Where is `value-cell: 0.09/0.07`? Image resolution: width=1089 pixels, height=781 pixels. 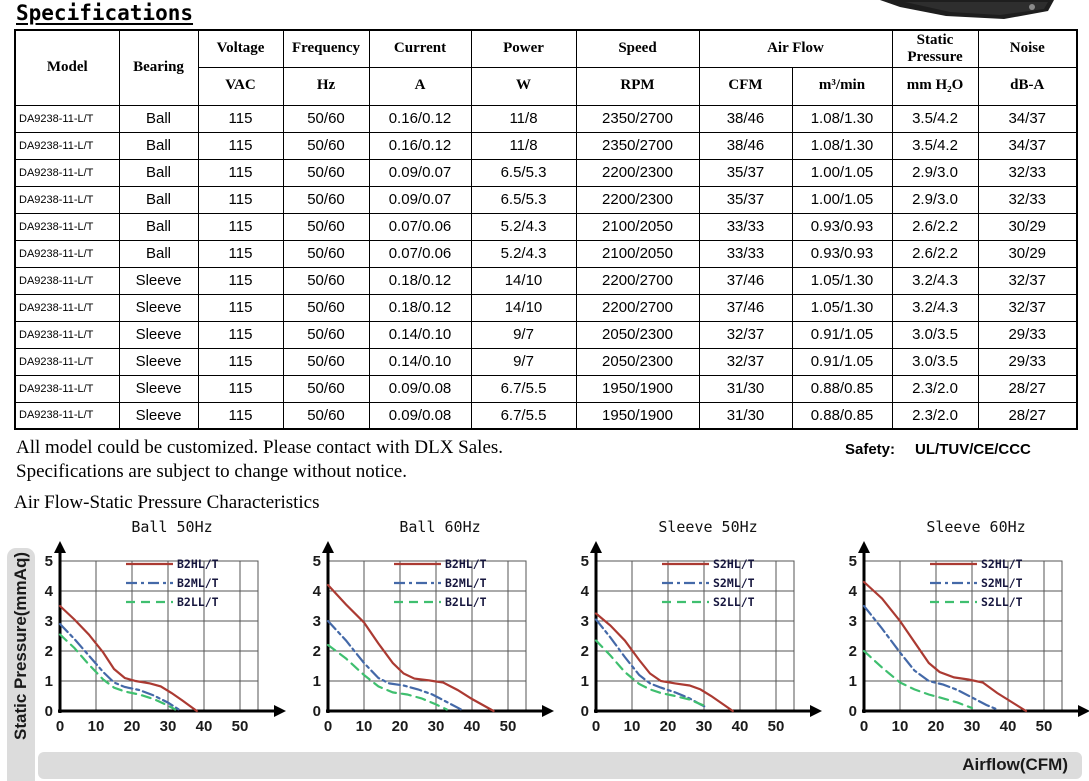 value-cell: 0.09/0.07 is located at coordinates (420, 199).